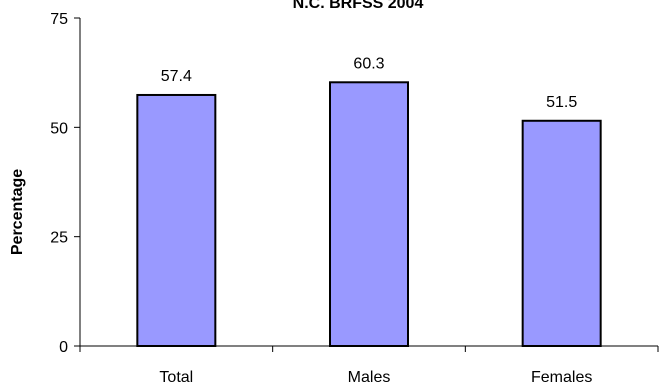 Image resolution: width=660 pixels, height=386 pixels. What do you see at coordinates (369, 377) in the screenshot?
I see `x-tick-label: Males` at bounding box center [369, 377].